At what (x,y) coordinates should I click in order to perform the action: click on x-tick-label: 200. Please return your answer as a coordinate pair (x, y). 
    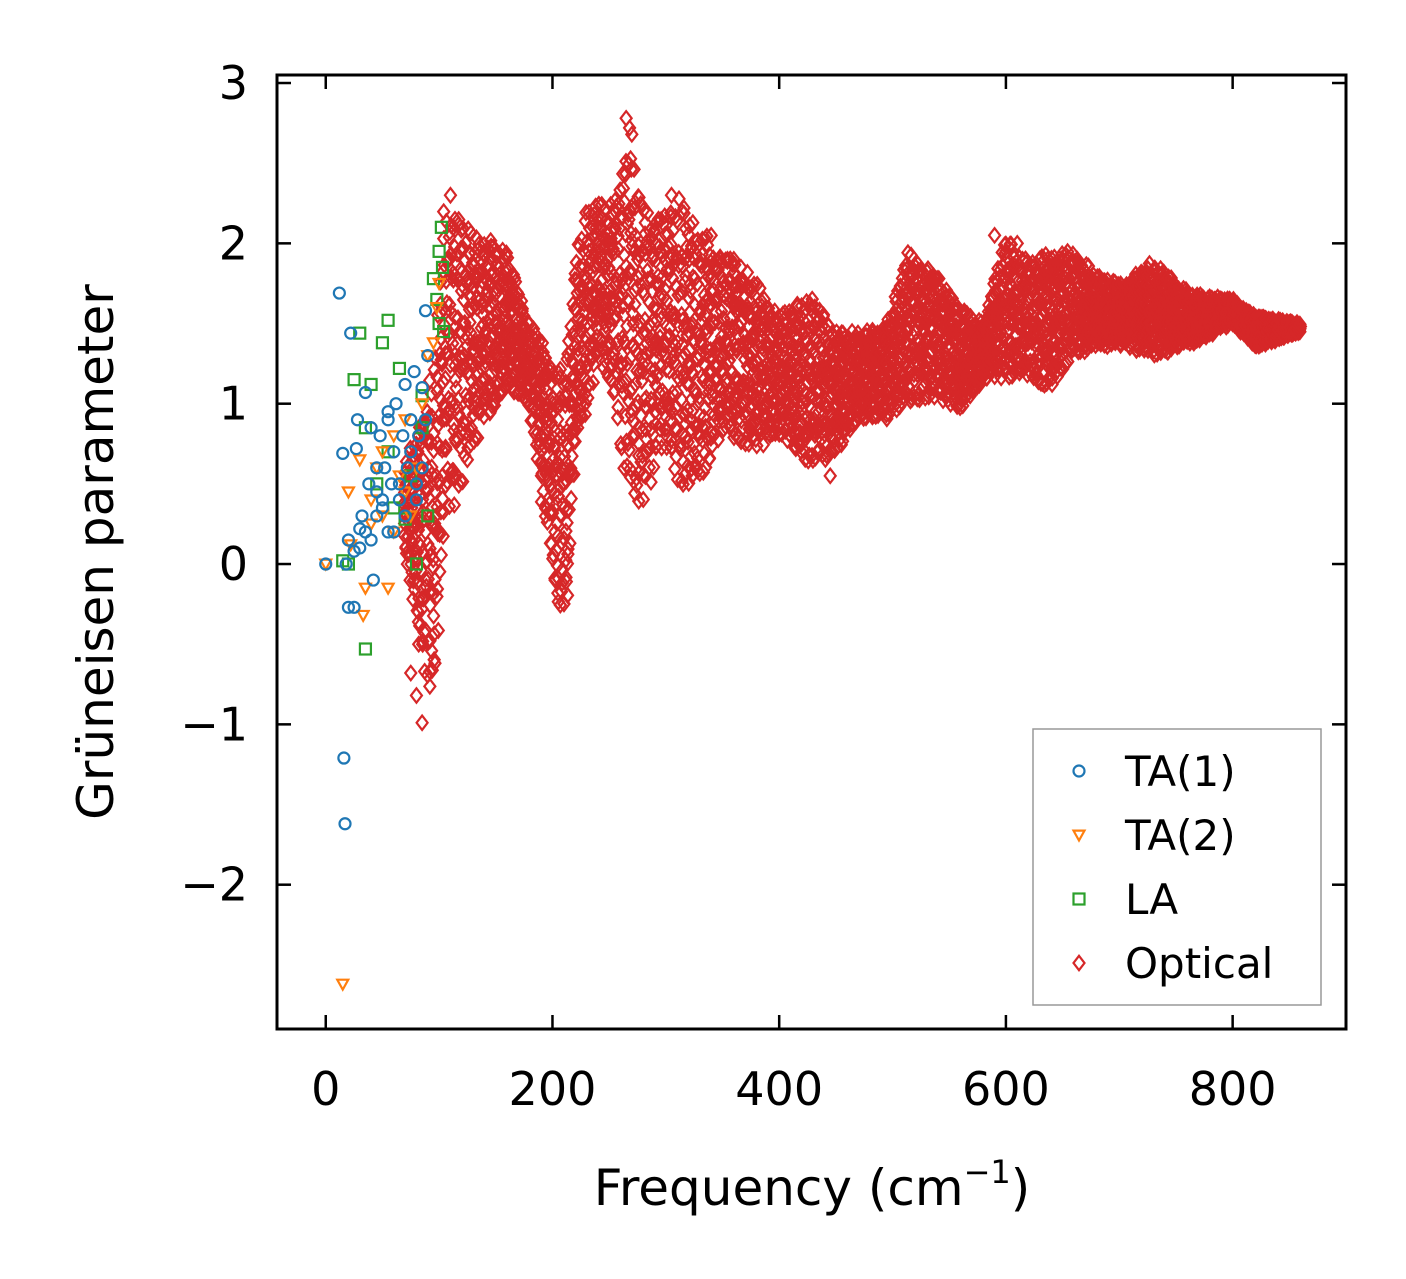
    Looking at the image, I should click on (553, 1089).